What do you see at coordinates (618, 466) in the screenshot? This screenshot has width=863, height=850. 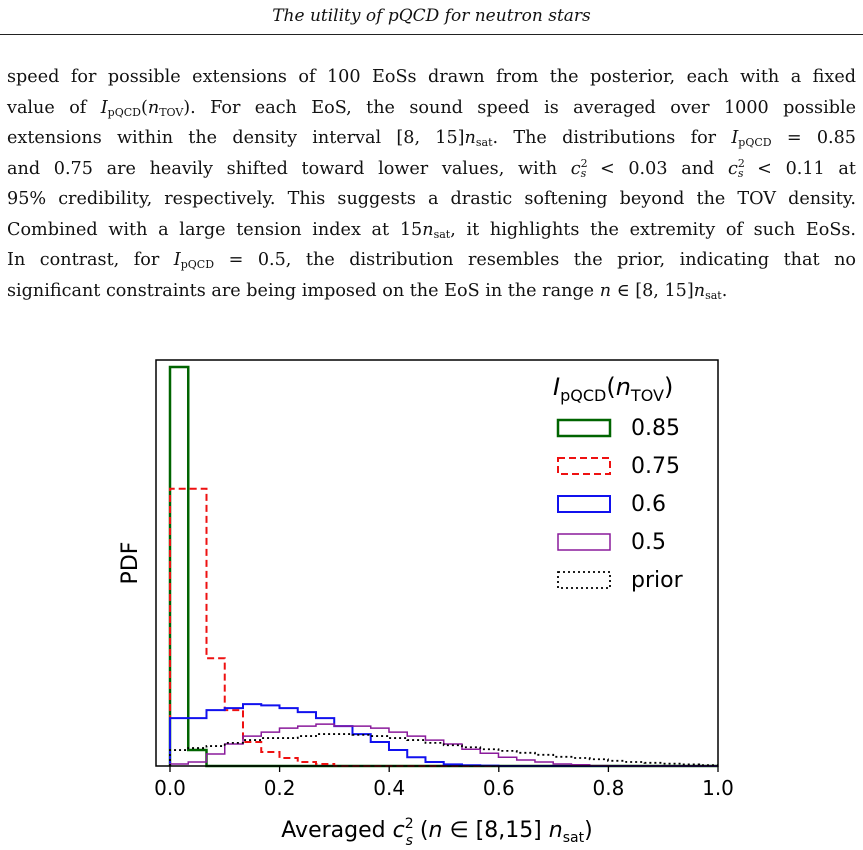 I see `legend-item-0-75: 0.75` at bounding box center [618, 466].